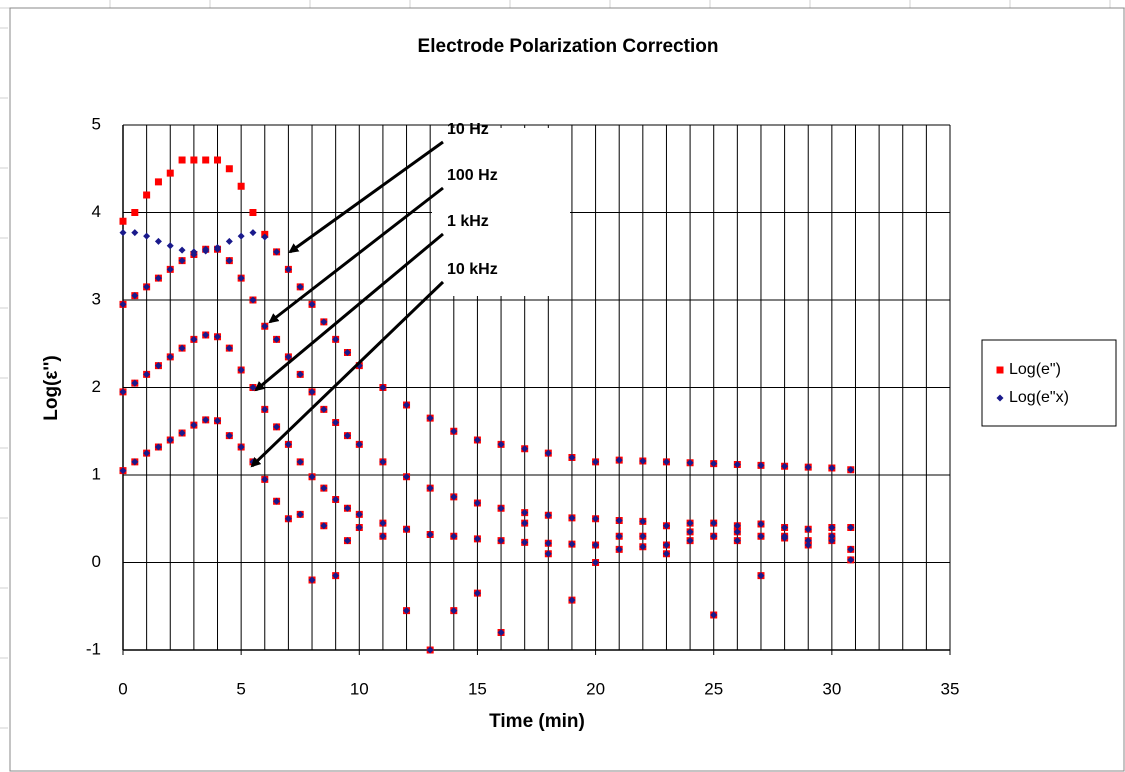 This screenshot has width=1125, height=772. What do you see at coordinates (950, 688) in the screenshot?
I see `x-tick-label: 35` at bounding box center [950, 688].